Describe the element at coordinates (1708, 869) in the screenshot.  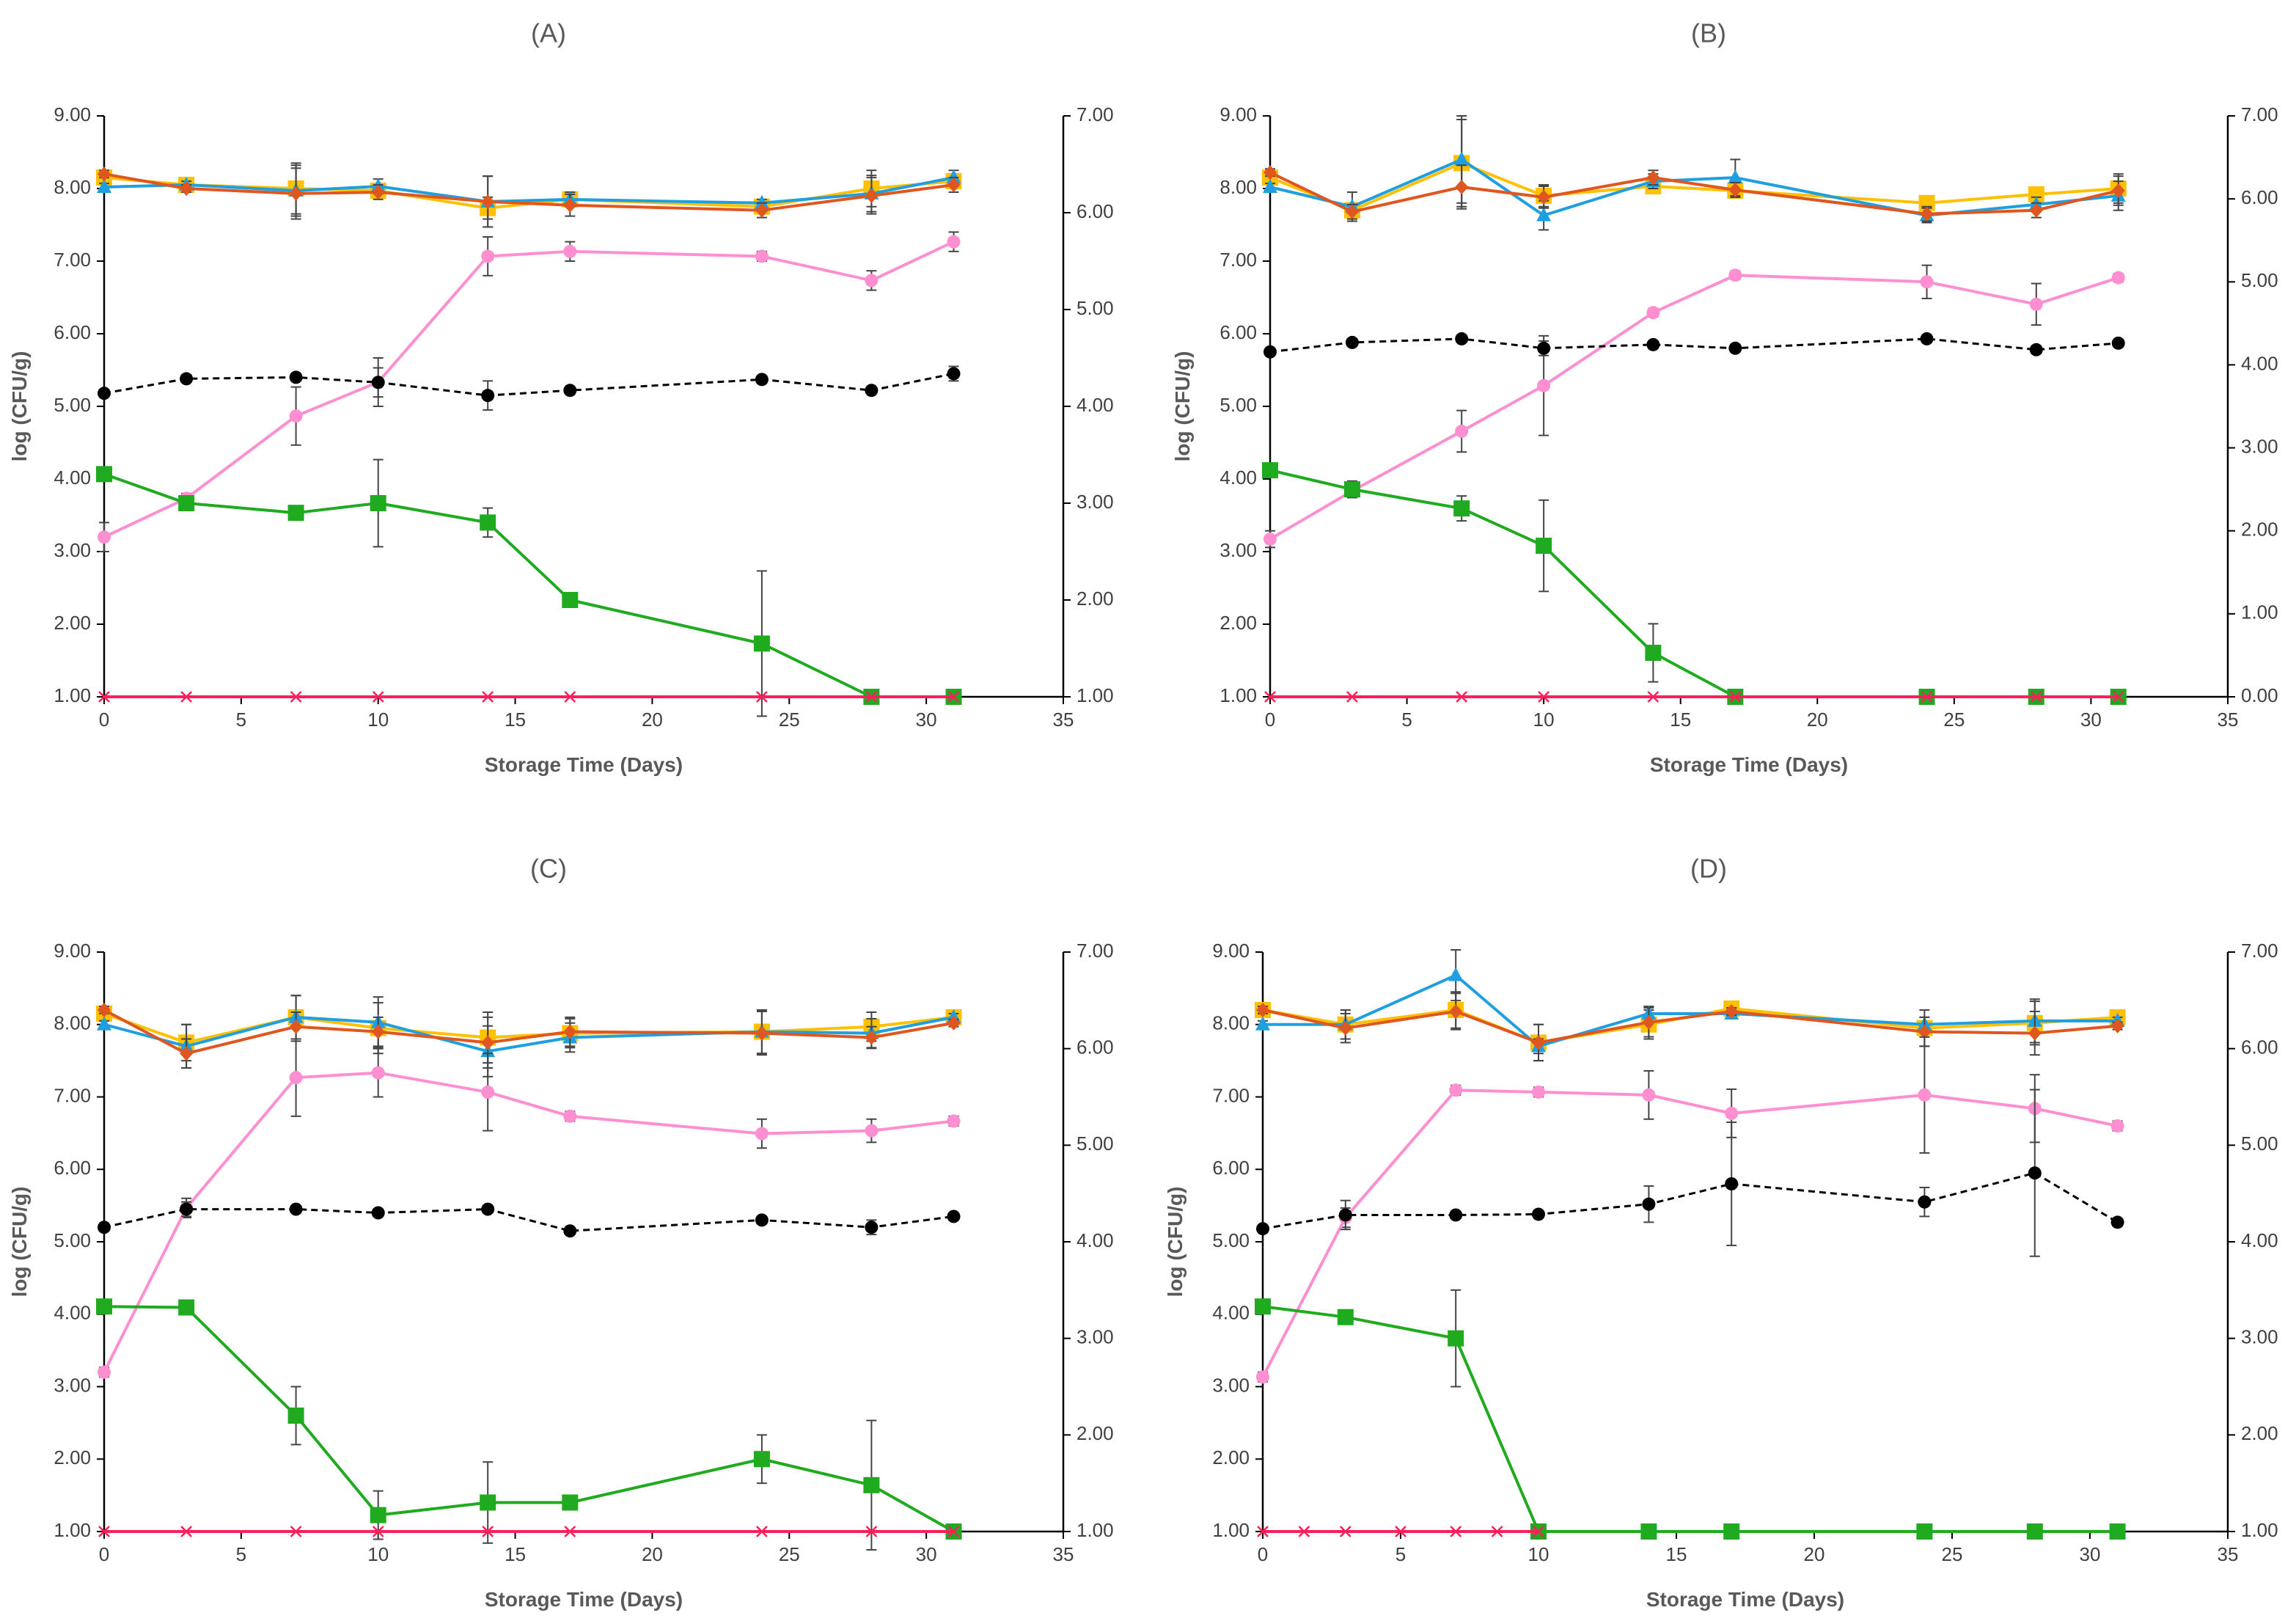
I see `panel-title: (D)` at that location.